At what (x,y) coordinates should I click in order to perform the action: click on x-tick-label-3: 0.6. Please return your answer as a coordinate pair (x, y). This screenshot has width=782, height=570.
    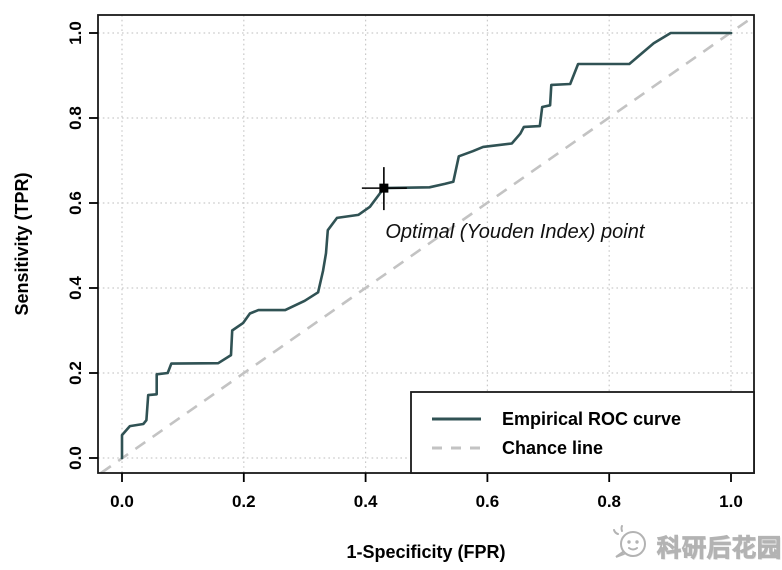
    Looking at the image, I should click on (488, 501).